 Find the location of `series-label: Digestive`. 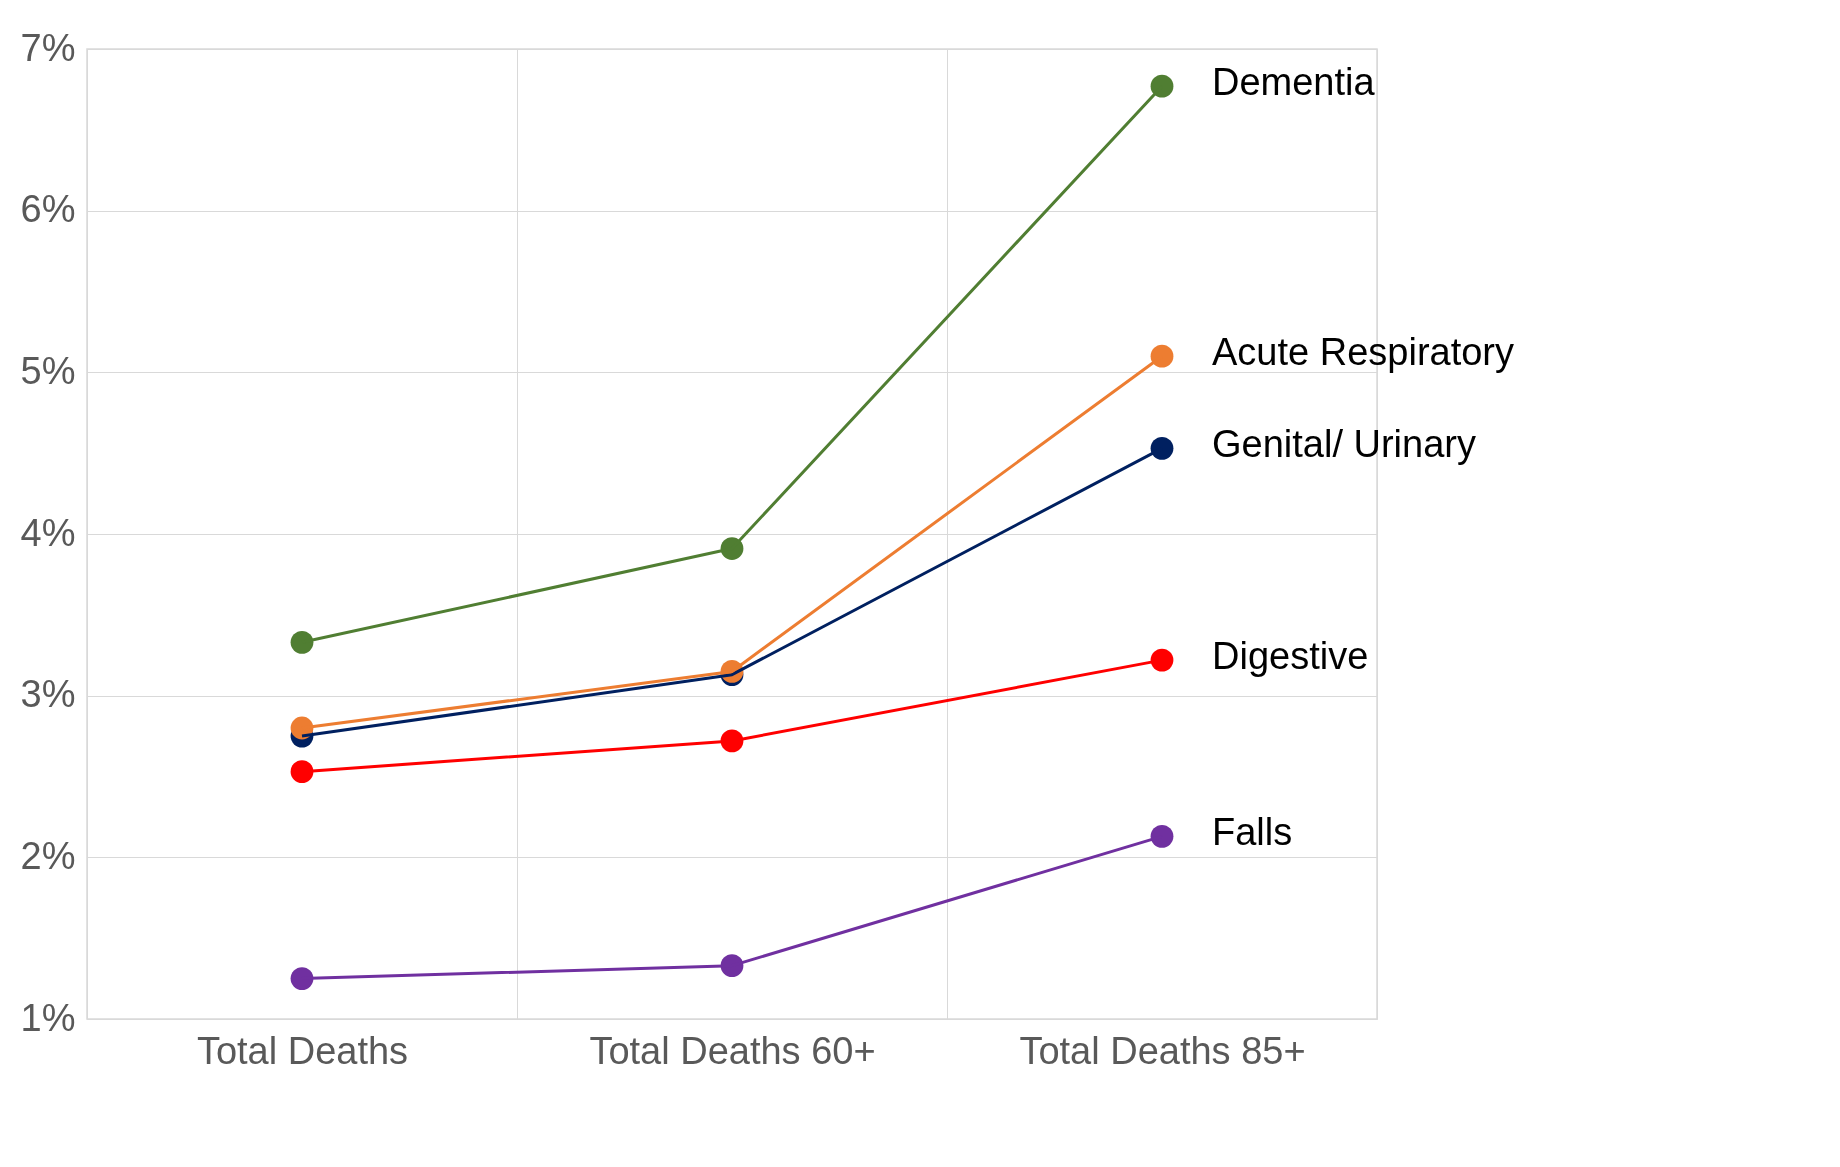

series-label: Digestive is located at coordinates (1290, 656).